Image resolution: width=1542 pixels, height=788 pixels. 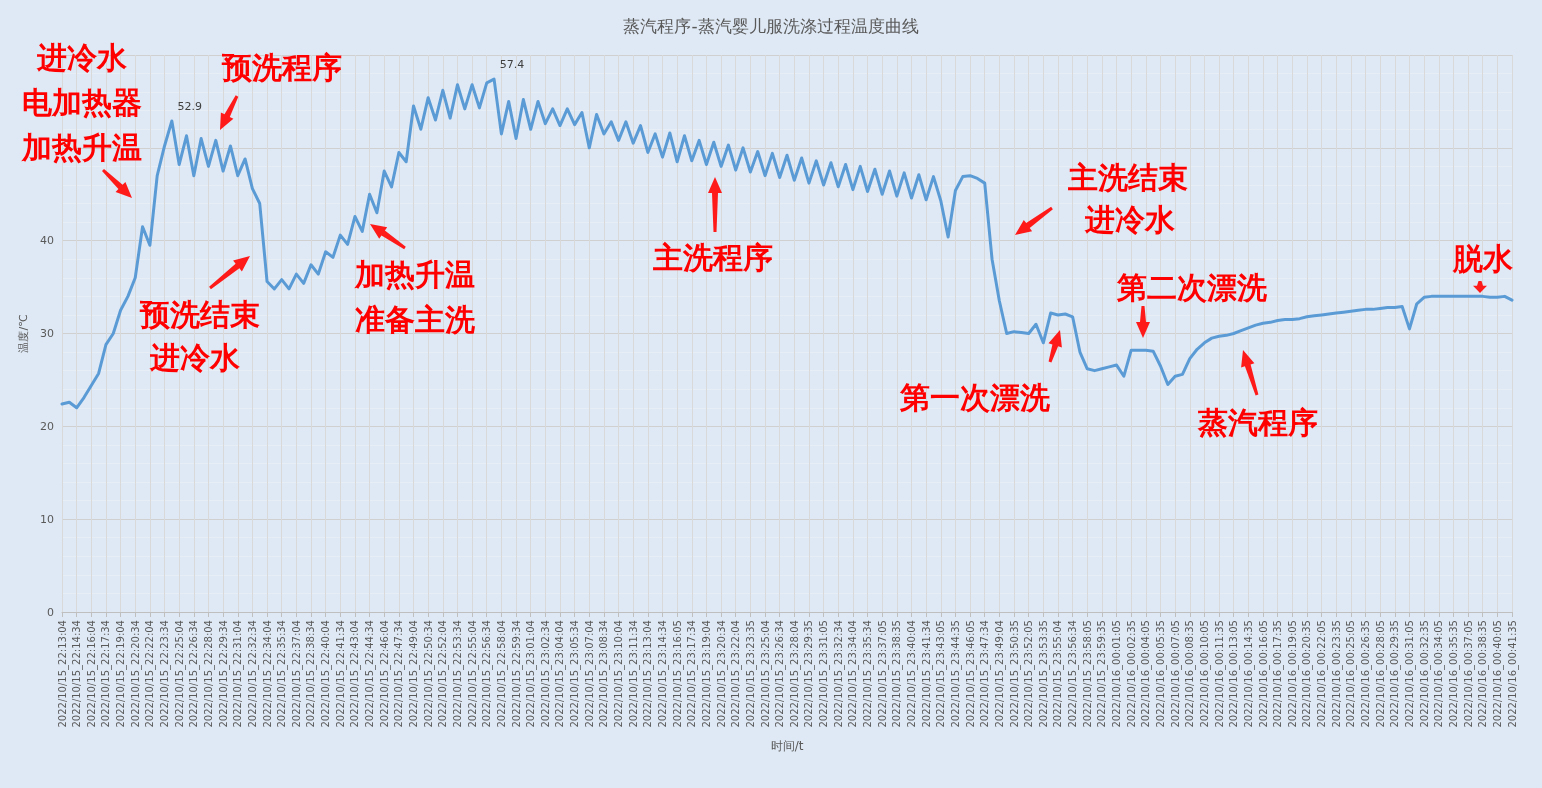 What do you see at coordinates (1128, 178) in the screenshot?
I see `annotation: 主洗结束` at bounding box center [1128, 178].